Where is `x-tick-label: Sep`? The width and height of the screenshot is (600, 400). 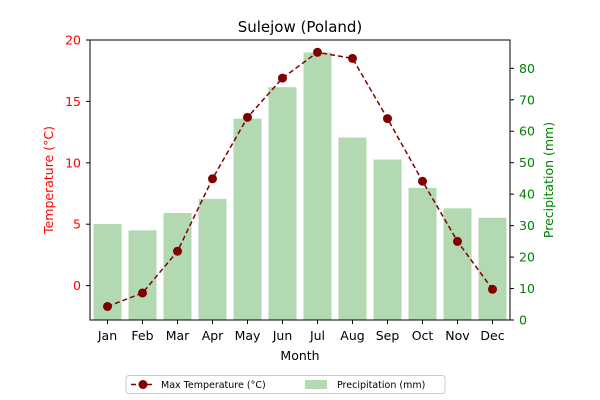 x-tick-label: Sep is located at coordinates (388, 335).